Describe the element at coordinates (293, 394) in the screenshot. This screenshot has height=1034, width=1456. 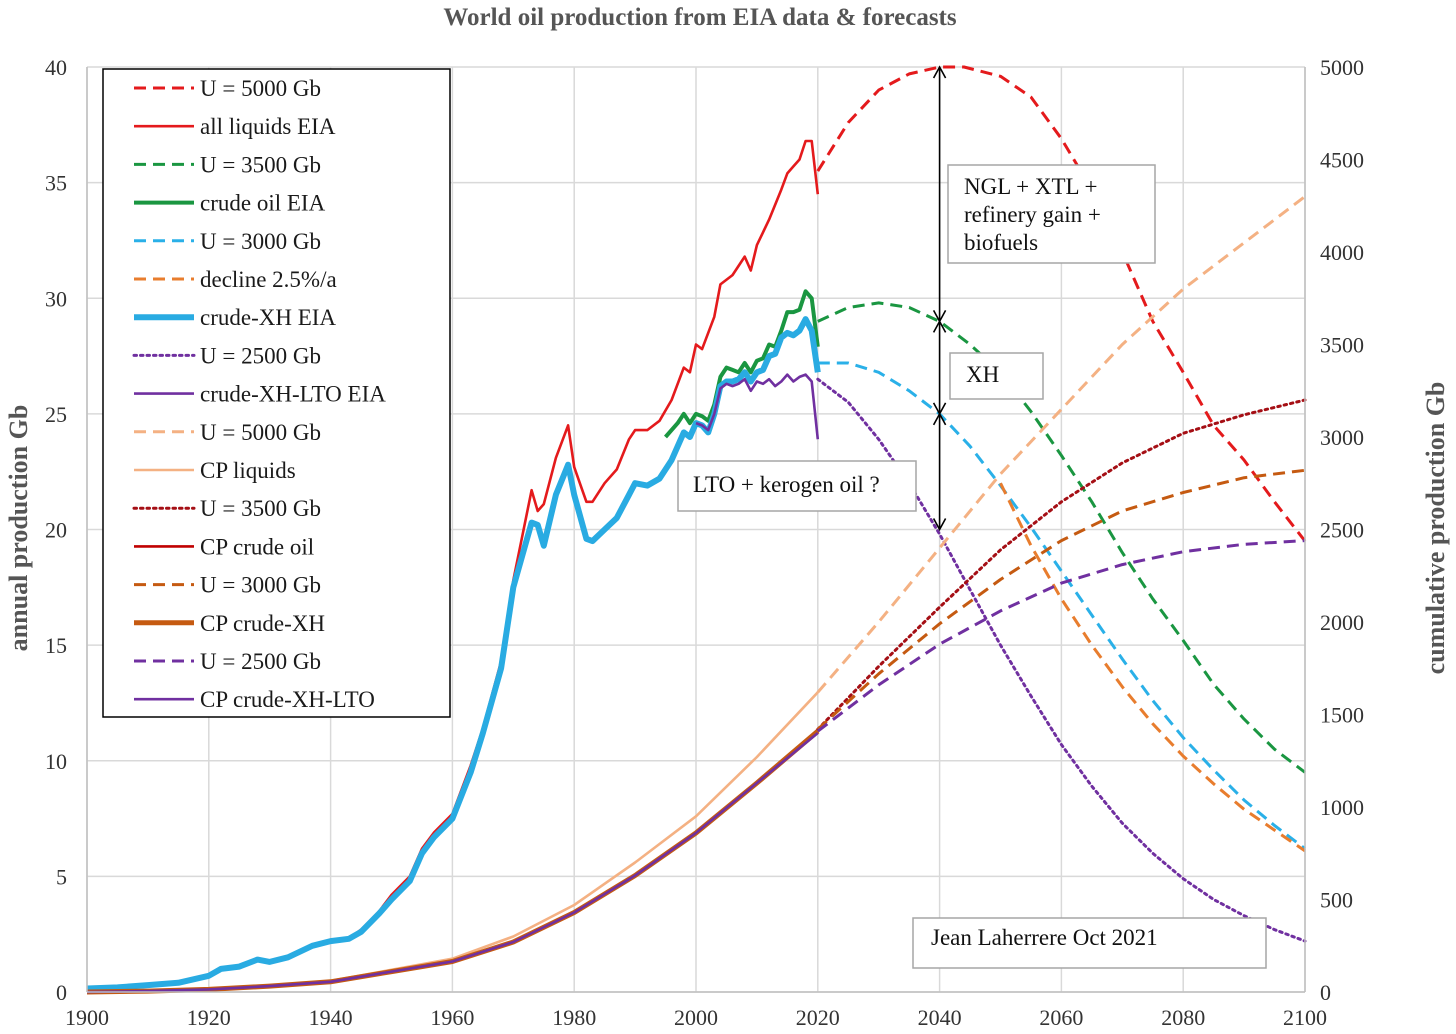
I see `legend-label-8: crude-XH-LTO EIA` at that location.